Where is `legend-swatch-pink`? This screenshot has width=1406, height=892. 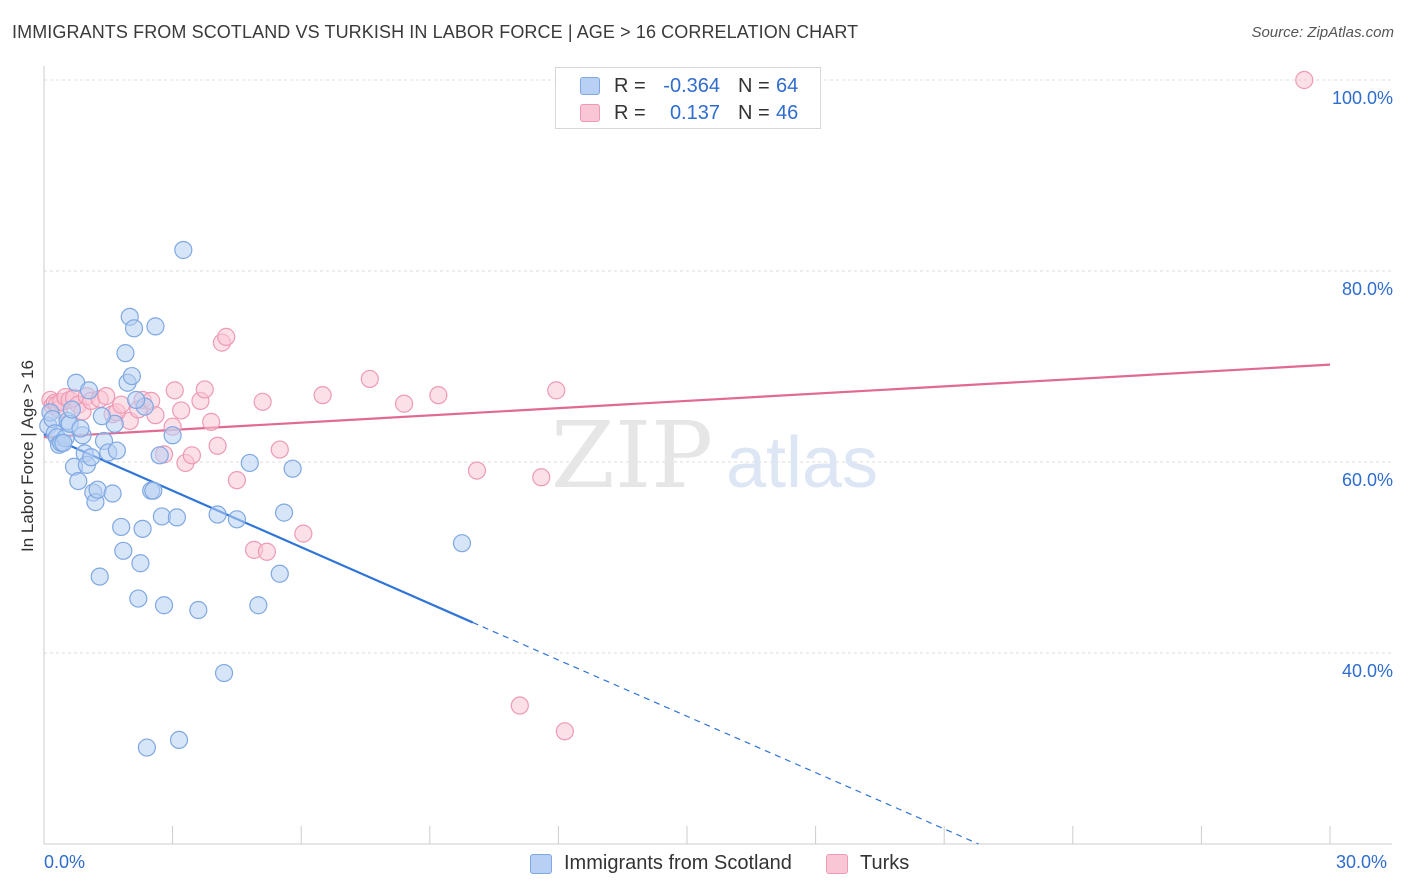 legend-swatch-pink is located at coordinates (837, 863).